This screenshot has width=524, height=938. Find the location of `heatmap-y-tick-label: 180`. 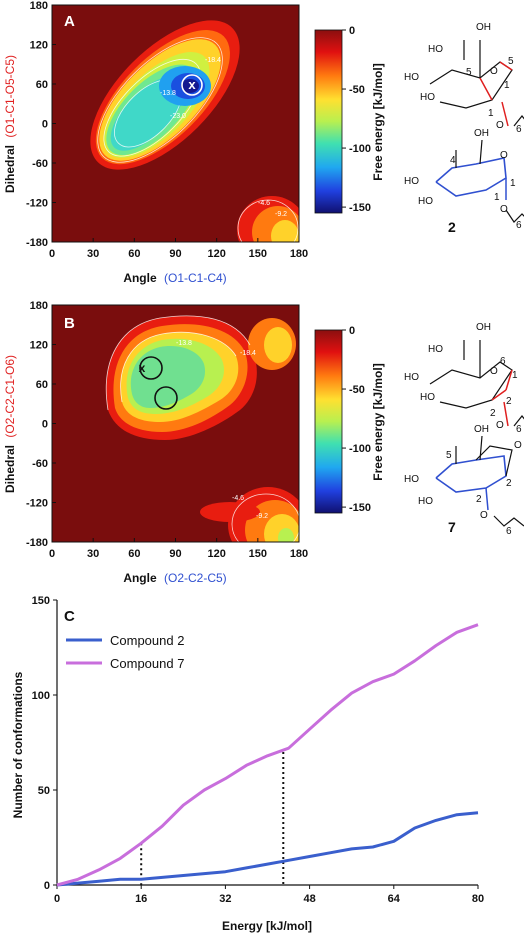

heatmap-y-tick-label: 180 is located at coordinates (39, 6).